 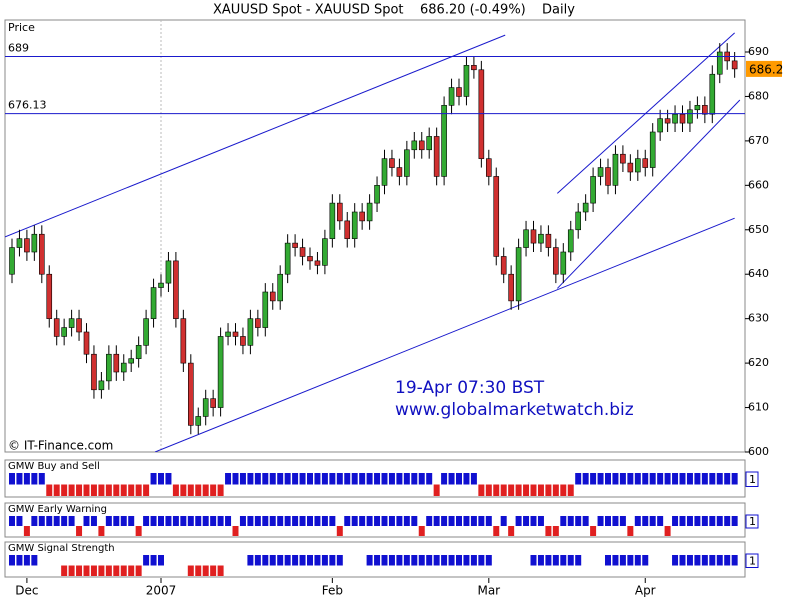 What do you see at coordinates (54, 466) in the screenshot?
I see `indicator-name: GMW Buy and Sell` at bounding box center [54, 466].